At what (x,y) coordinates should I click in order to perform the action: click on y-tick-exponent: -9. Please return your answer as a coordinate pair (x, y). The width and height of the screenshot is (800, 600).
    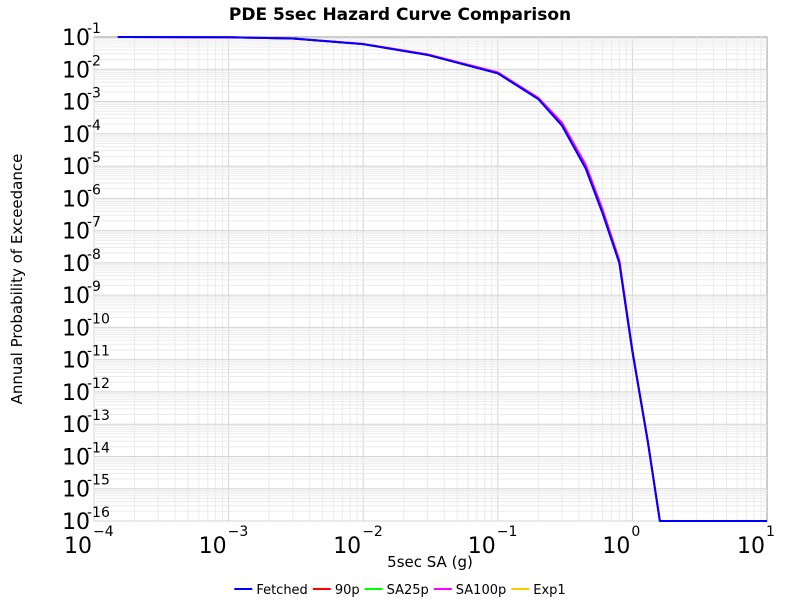
    Looking at the image, I should click on (94, 287).